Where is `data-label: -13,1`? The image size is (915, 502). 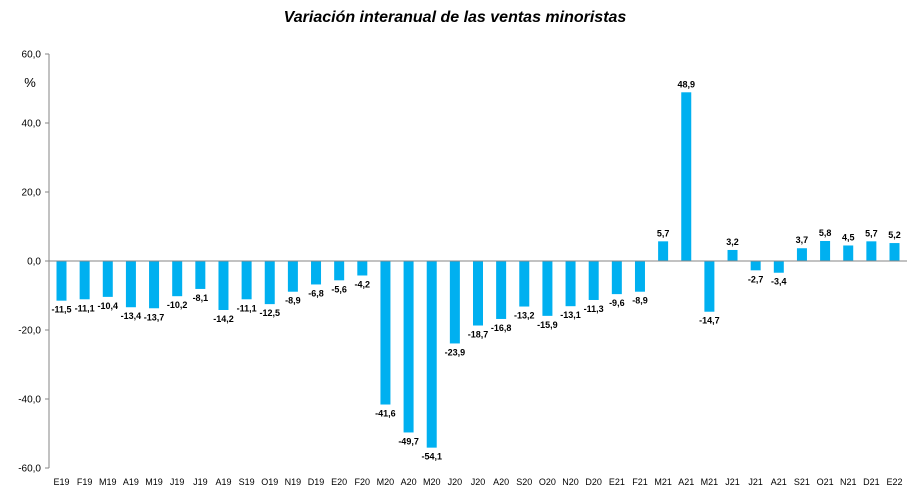 data-label: -13,1 is located at coordinates (570, 315).